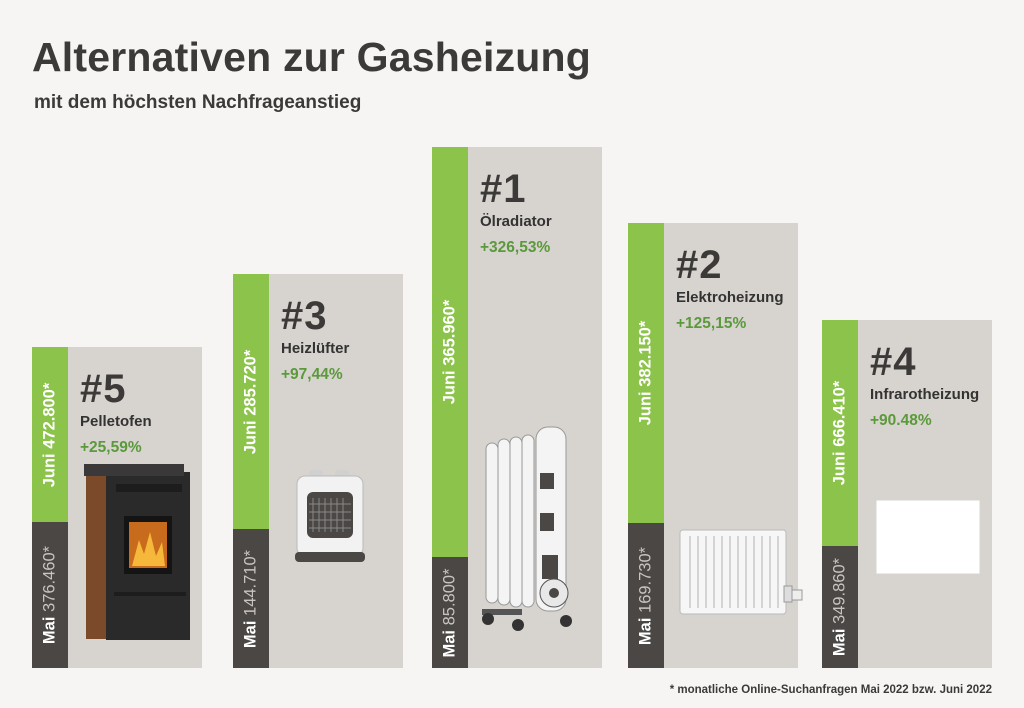  I want to click on june-label: Juni 365.960*, so click(450, 352).